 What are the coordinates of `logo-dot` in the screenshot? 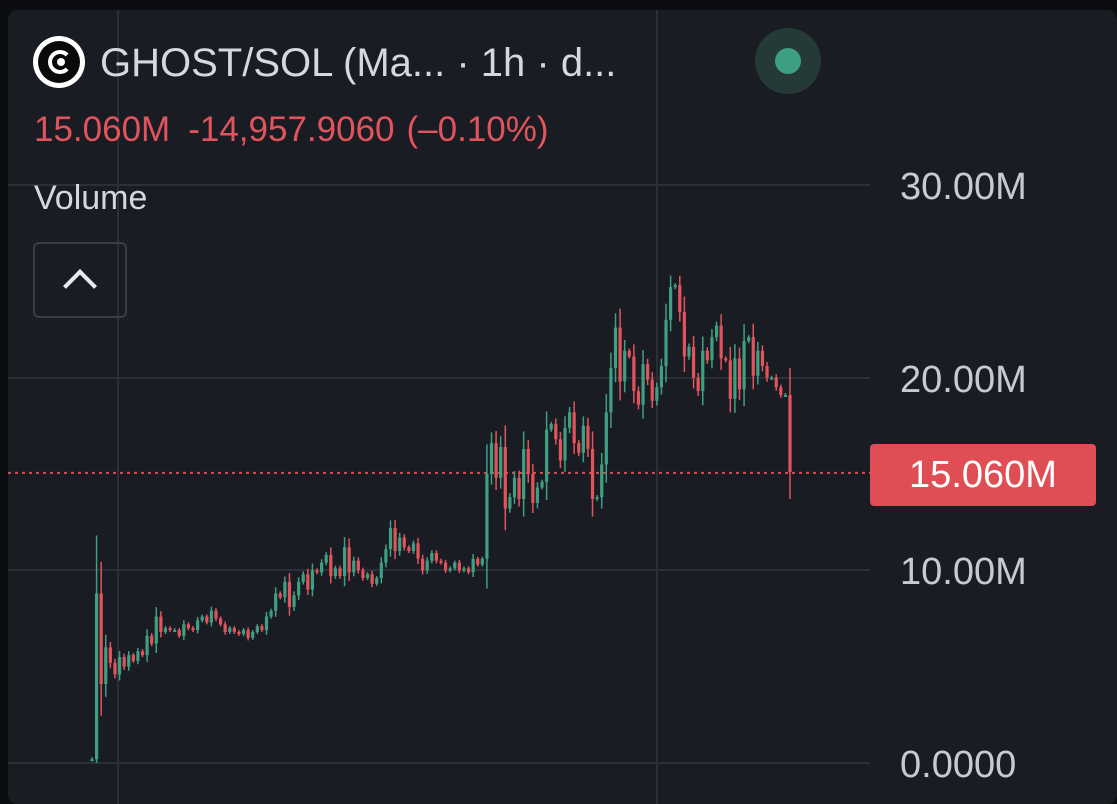 It's located at (61, 62).